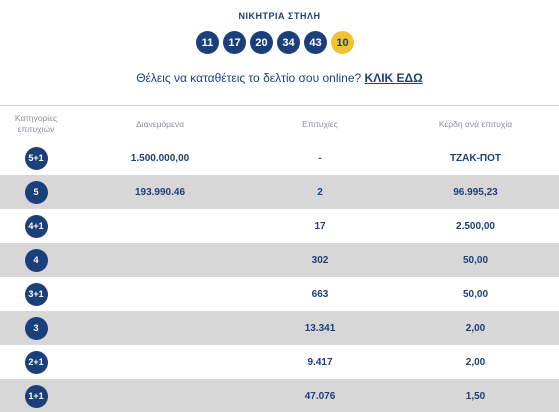  What do you see at coordinates (279, 395) in the screenshot?
I see `table-row: 1+1 47.076 1,50` at bounding box center [279, 395].